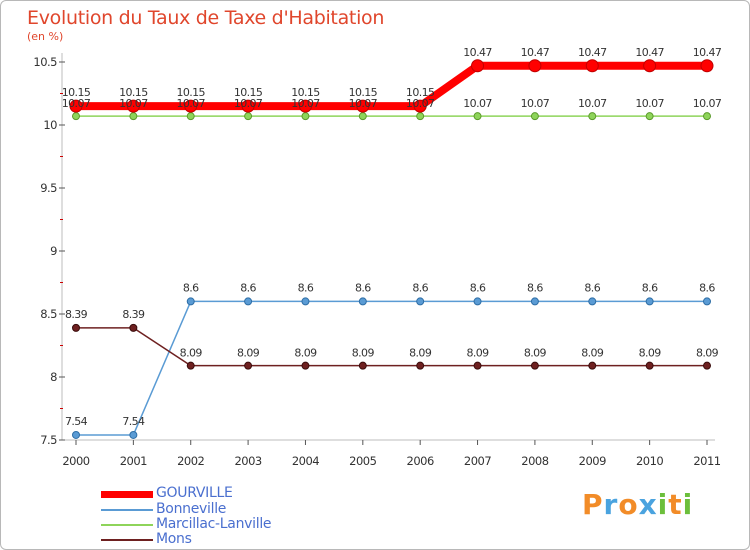 Image resolution: width=750 pixels, height=550 pixels. Describe the element at coordinates (477, 353) in the screenshot. I see `data-label-mons-2007: 8.09` at that location.